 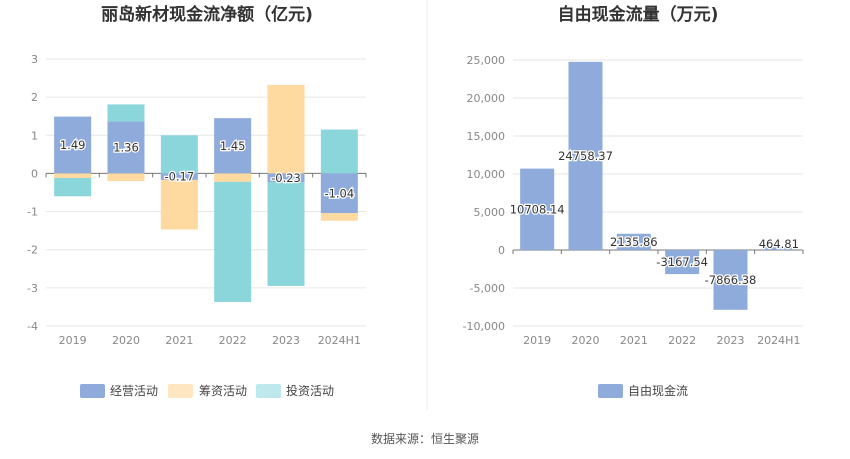 What do you see at coordinates (486, 98) in the screenshot?
I see `right-y-tick-label: 20,000` at bounding box center [486, 98].